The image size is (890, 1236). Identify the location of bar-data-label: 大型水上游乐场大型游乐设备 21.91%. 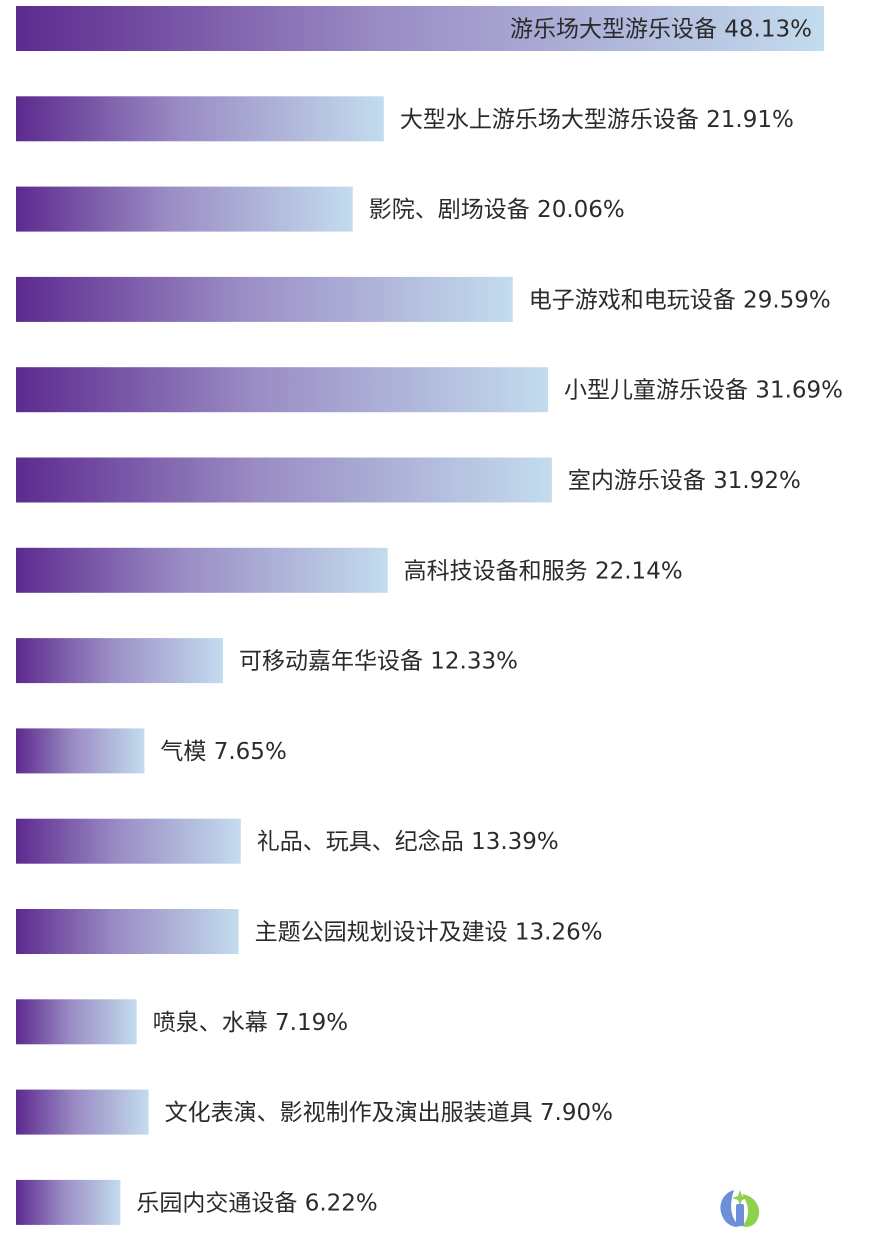
(597, 120).